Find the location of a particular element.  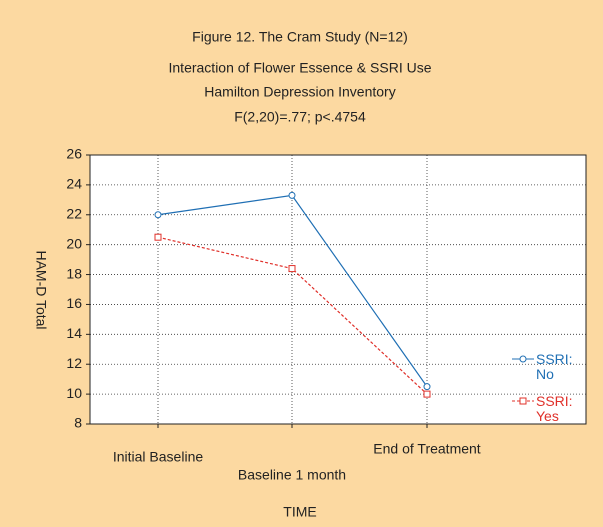

annotation: F(2,20)=.77; p<.4754 is located at coordinates (300, 117).